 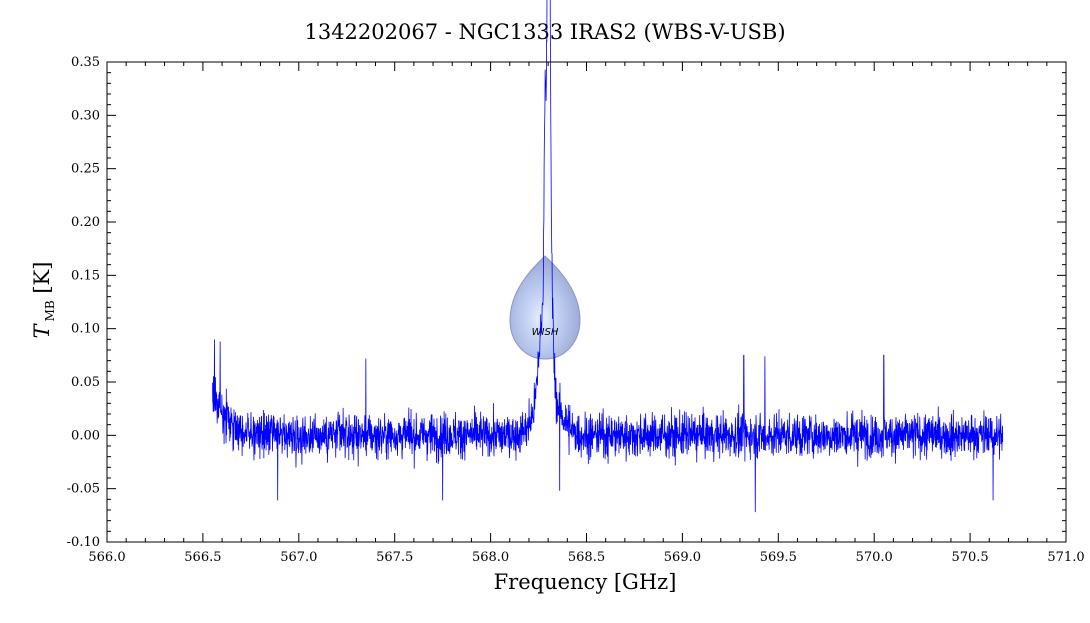 I want to click on wish-watermark-logo: WISH, so click(x=545, y=307).